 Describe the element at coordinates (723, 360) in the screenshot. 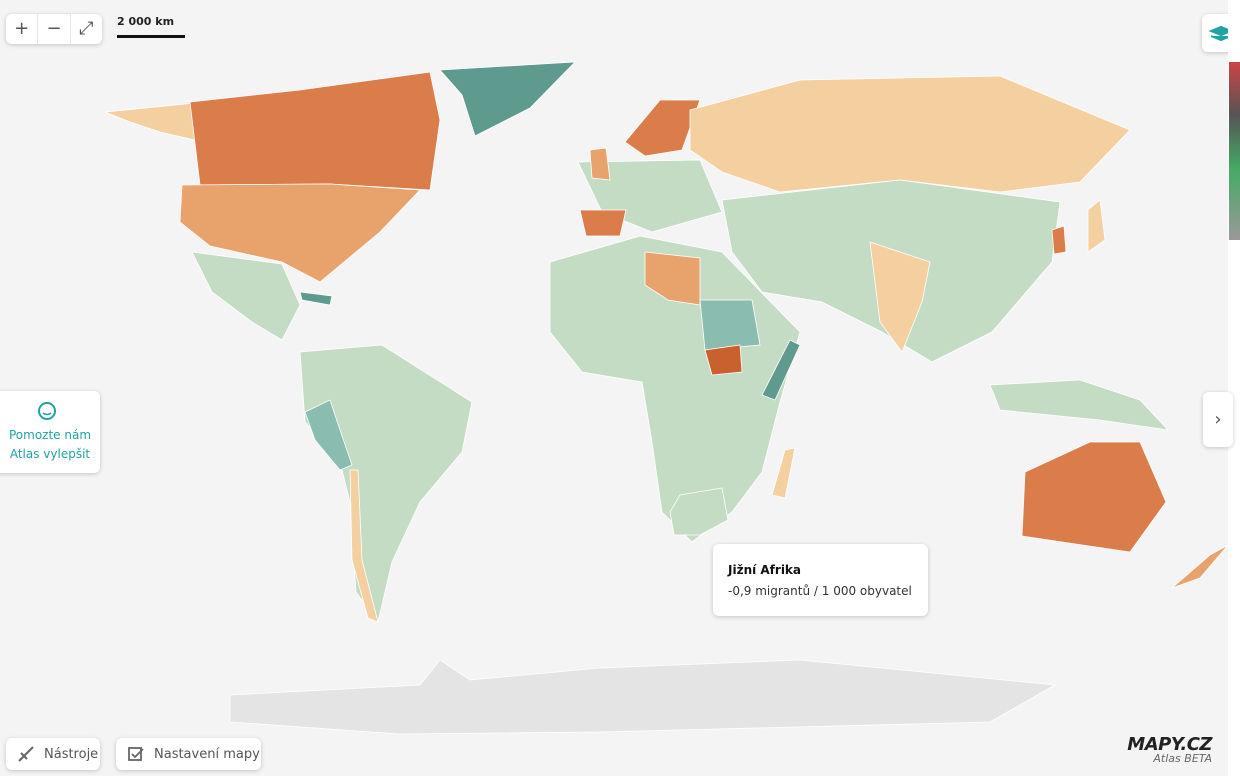

I see `south-sudan` at that location.